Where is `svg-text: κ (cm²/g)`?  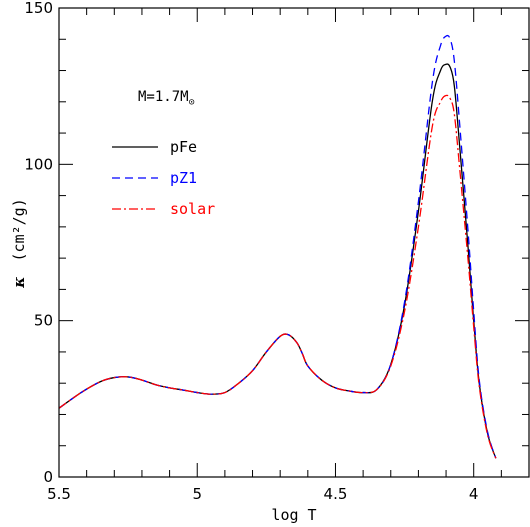 svg-text: κ (cm²/g) is located at coordinates (19, 243).